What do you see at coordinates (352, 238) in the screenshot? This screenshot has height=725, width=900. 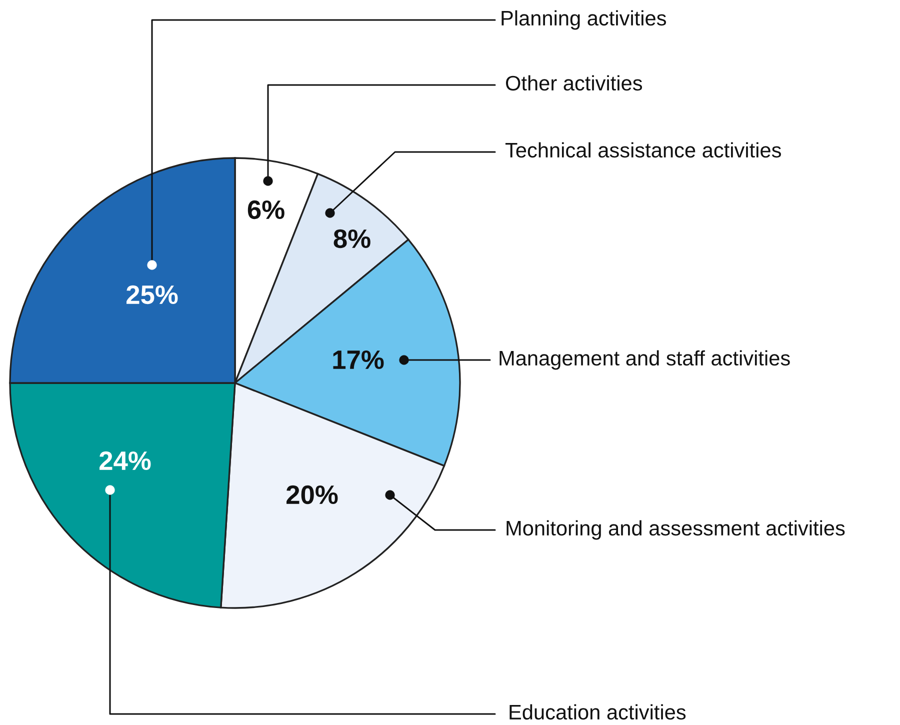 I see `data-label: 8%` at bounding box center [352, 238].